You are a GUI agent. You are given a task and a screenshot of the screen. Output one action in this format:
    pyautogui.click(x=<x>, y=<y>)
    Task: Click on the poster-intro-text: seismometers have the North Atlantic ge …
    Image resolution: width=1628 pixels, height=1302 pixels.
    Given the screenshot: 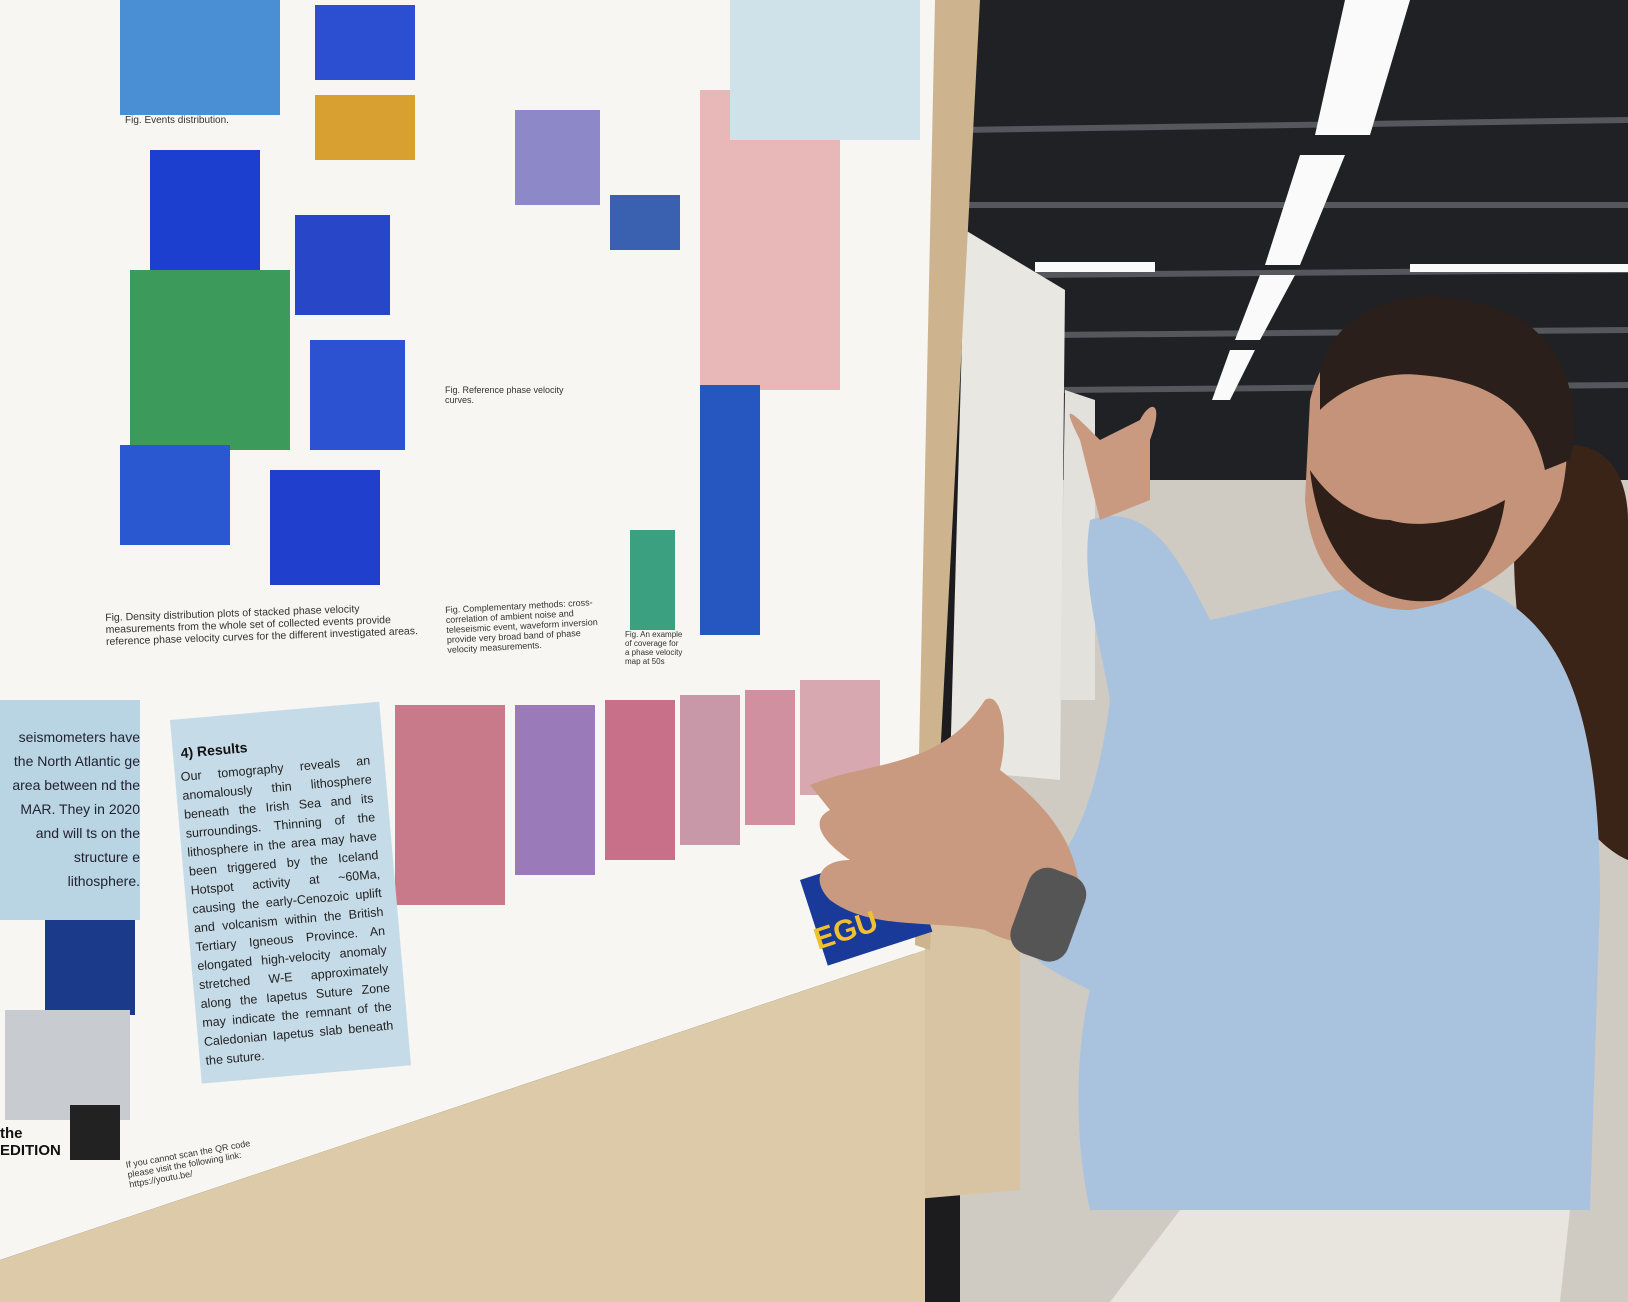 What is the action you would take?
    pyautogui.click(x=76, y=809)
    